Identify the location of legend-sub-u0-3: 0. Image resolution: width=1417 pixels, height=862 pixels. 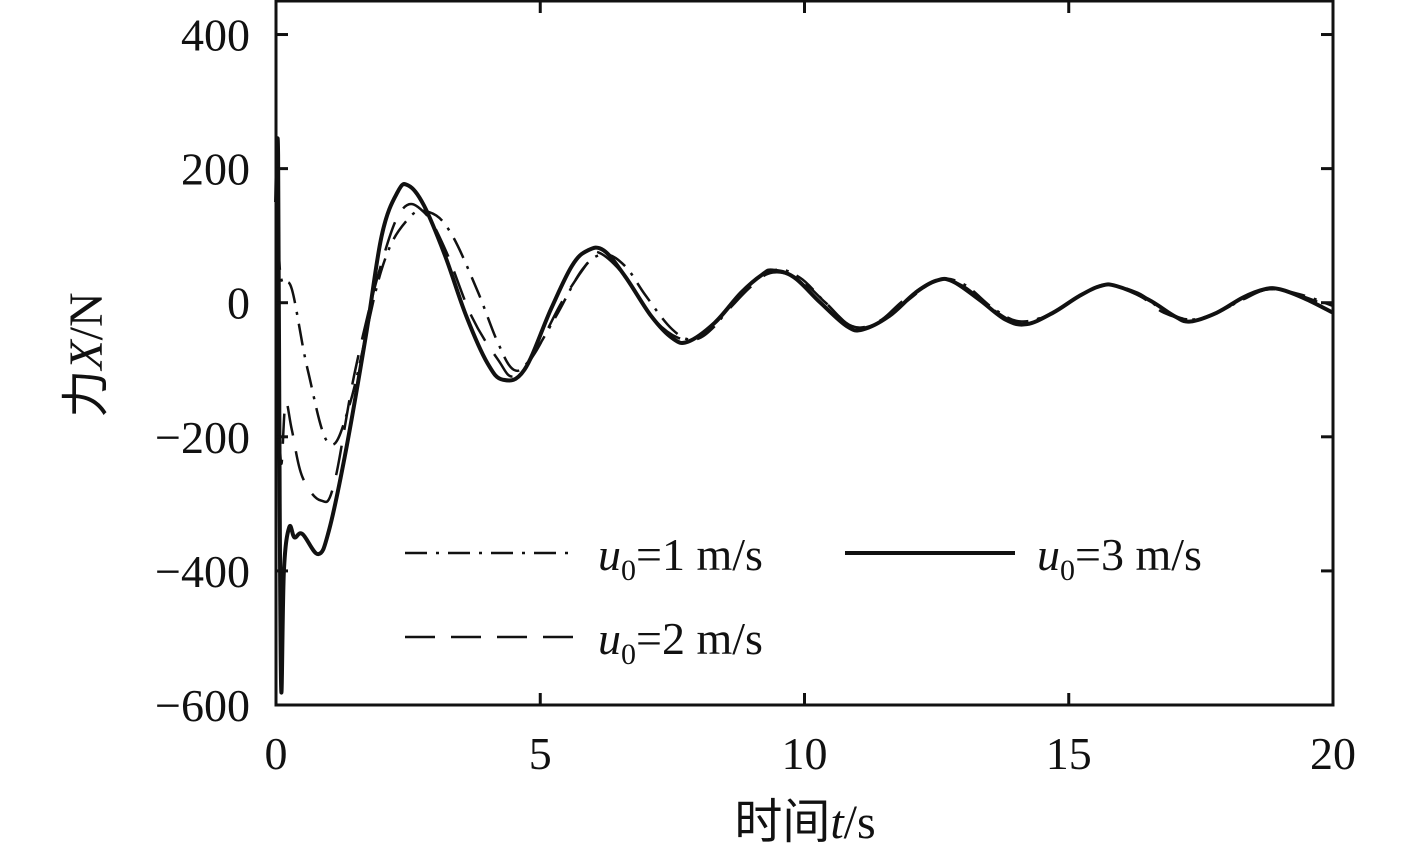
(1067, 570).